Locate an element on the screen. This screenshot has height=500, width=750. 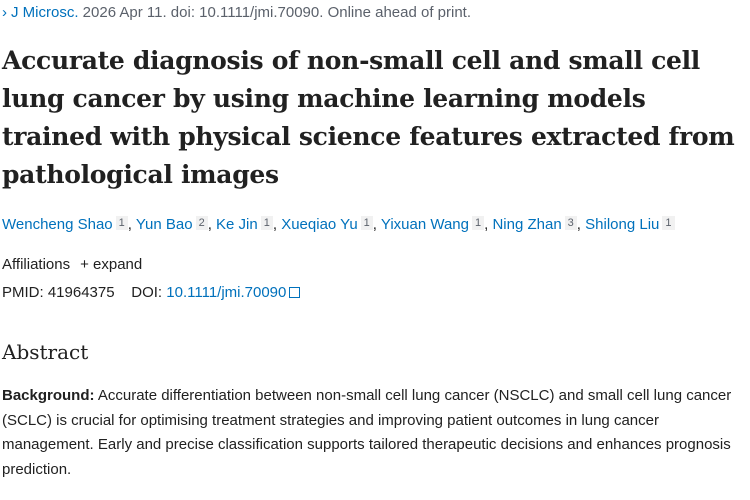
author-link: Wencheng Shao is located at coordinates (57, 224).